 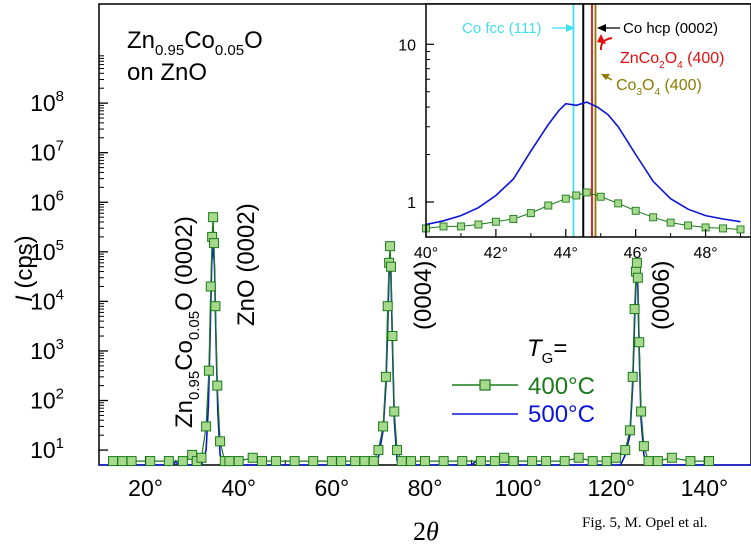 What do you see at coordinates (566, 253) in the screenshot?
I see `inset-x-tick-label: 44°` at bounding box center [566, 253].